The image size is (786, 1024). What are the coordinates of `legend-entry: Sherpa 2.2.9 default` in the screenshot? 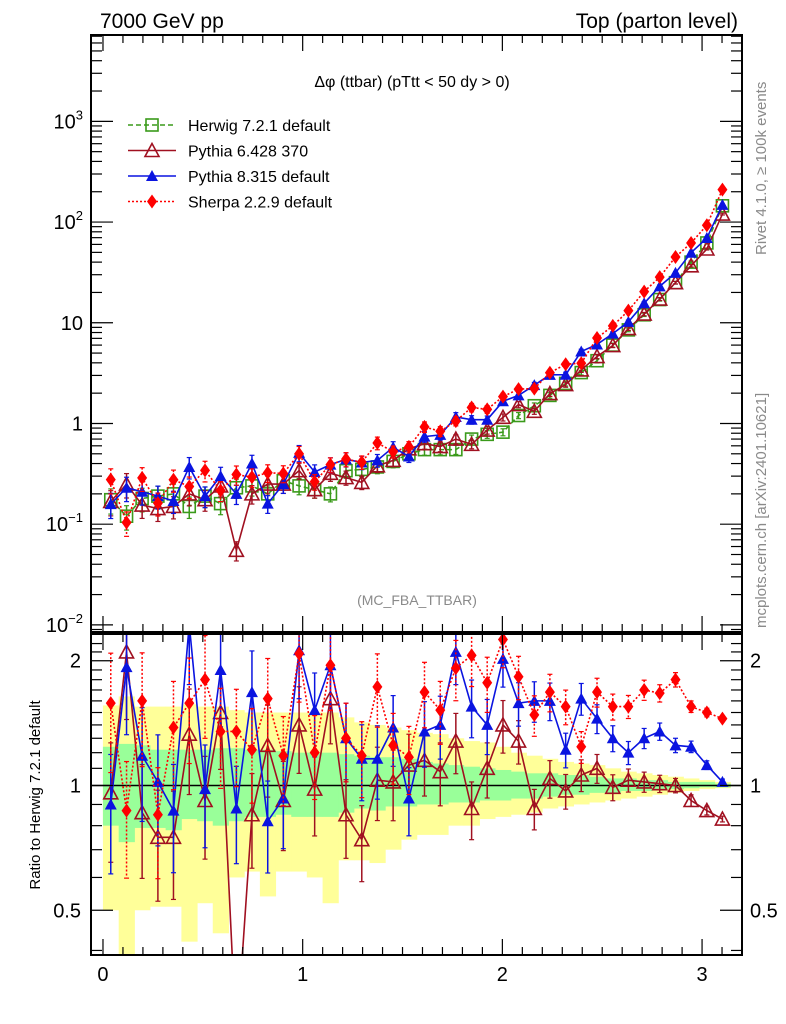 It's located at (230, 203).